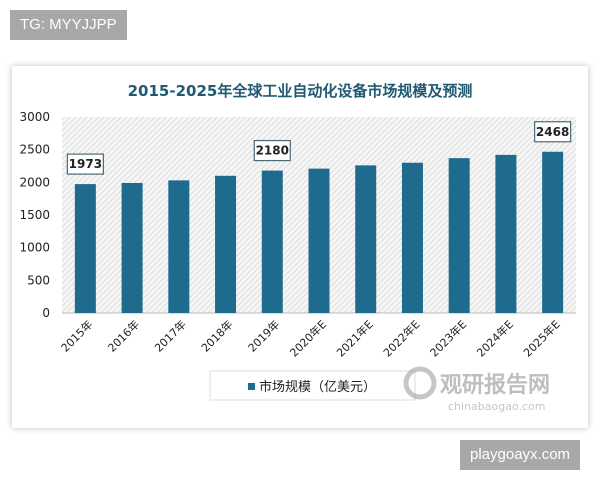 The width and height of the screenshot is (600, 480). I want to click on x-tick-label: 2015年, so click(76, 335).